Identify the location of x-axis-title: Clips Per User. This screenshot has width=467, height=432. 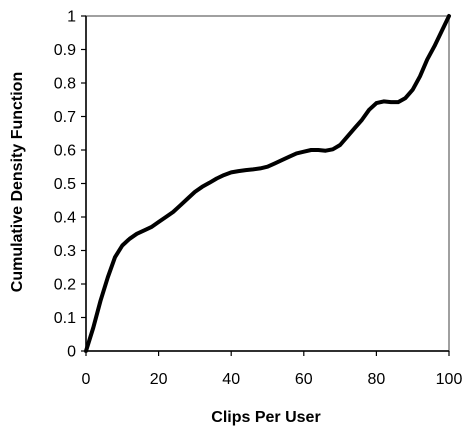
(265, 417).